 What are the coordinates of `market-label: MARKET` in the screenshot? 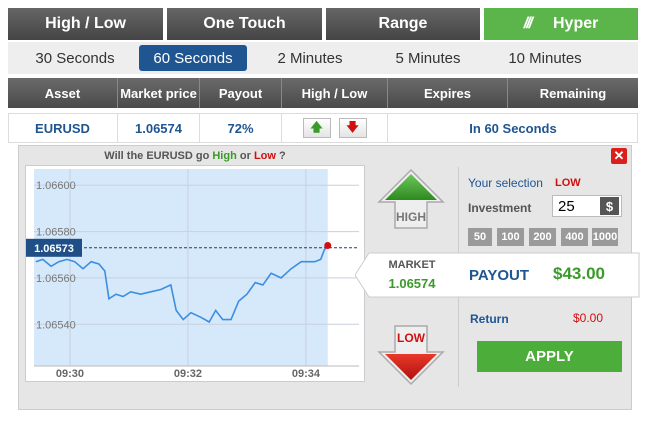 It's located at (411, 265).